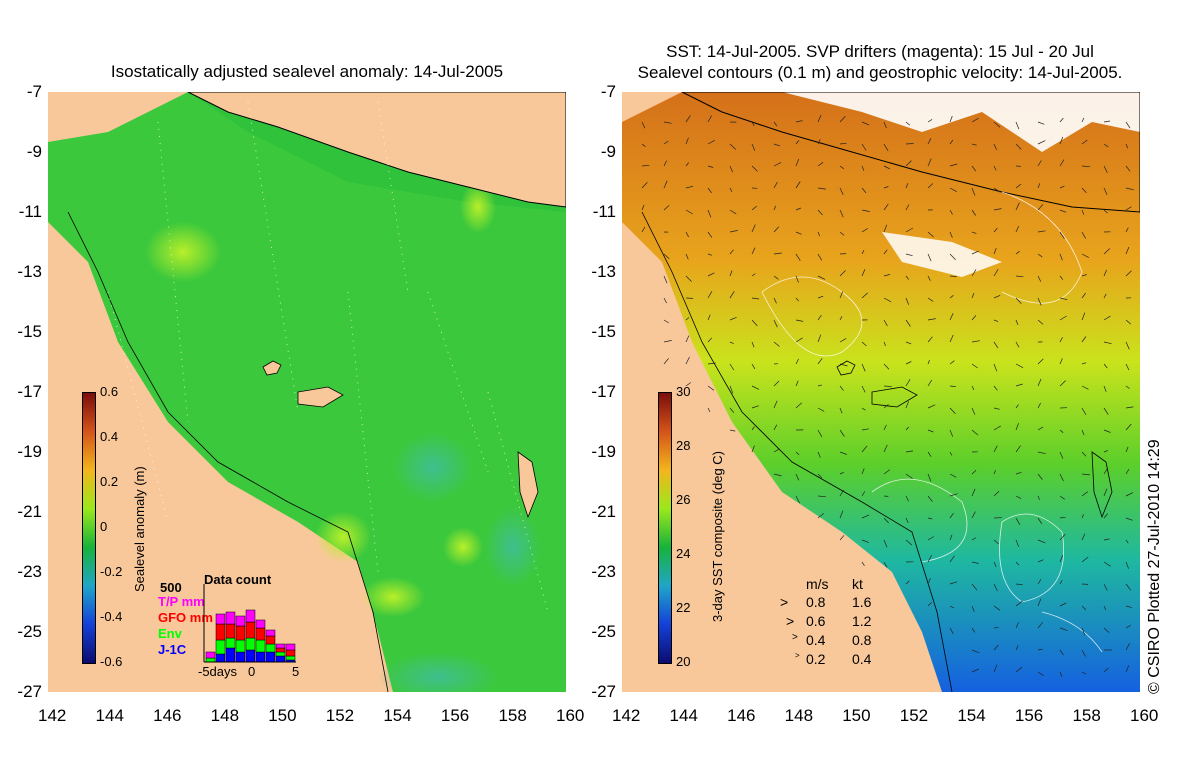  What do you see at coordinates (816, 659) in the screenshot?
I see `velocity-legend-ms: 0.2` at bounding box center [816, 659].